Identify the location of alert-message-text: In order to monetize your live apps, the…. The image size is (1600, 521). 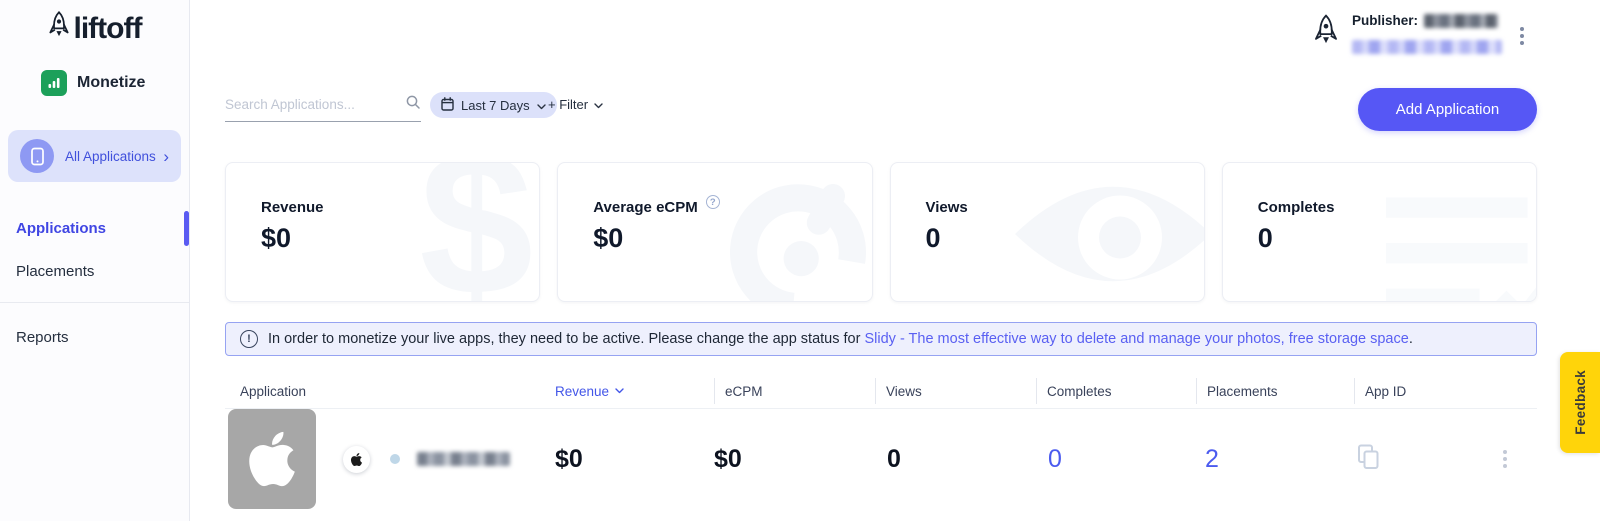
(564, 339).